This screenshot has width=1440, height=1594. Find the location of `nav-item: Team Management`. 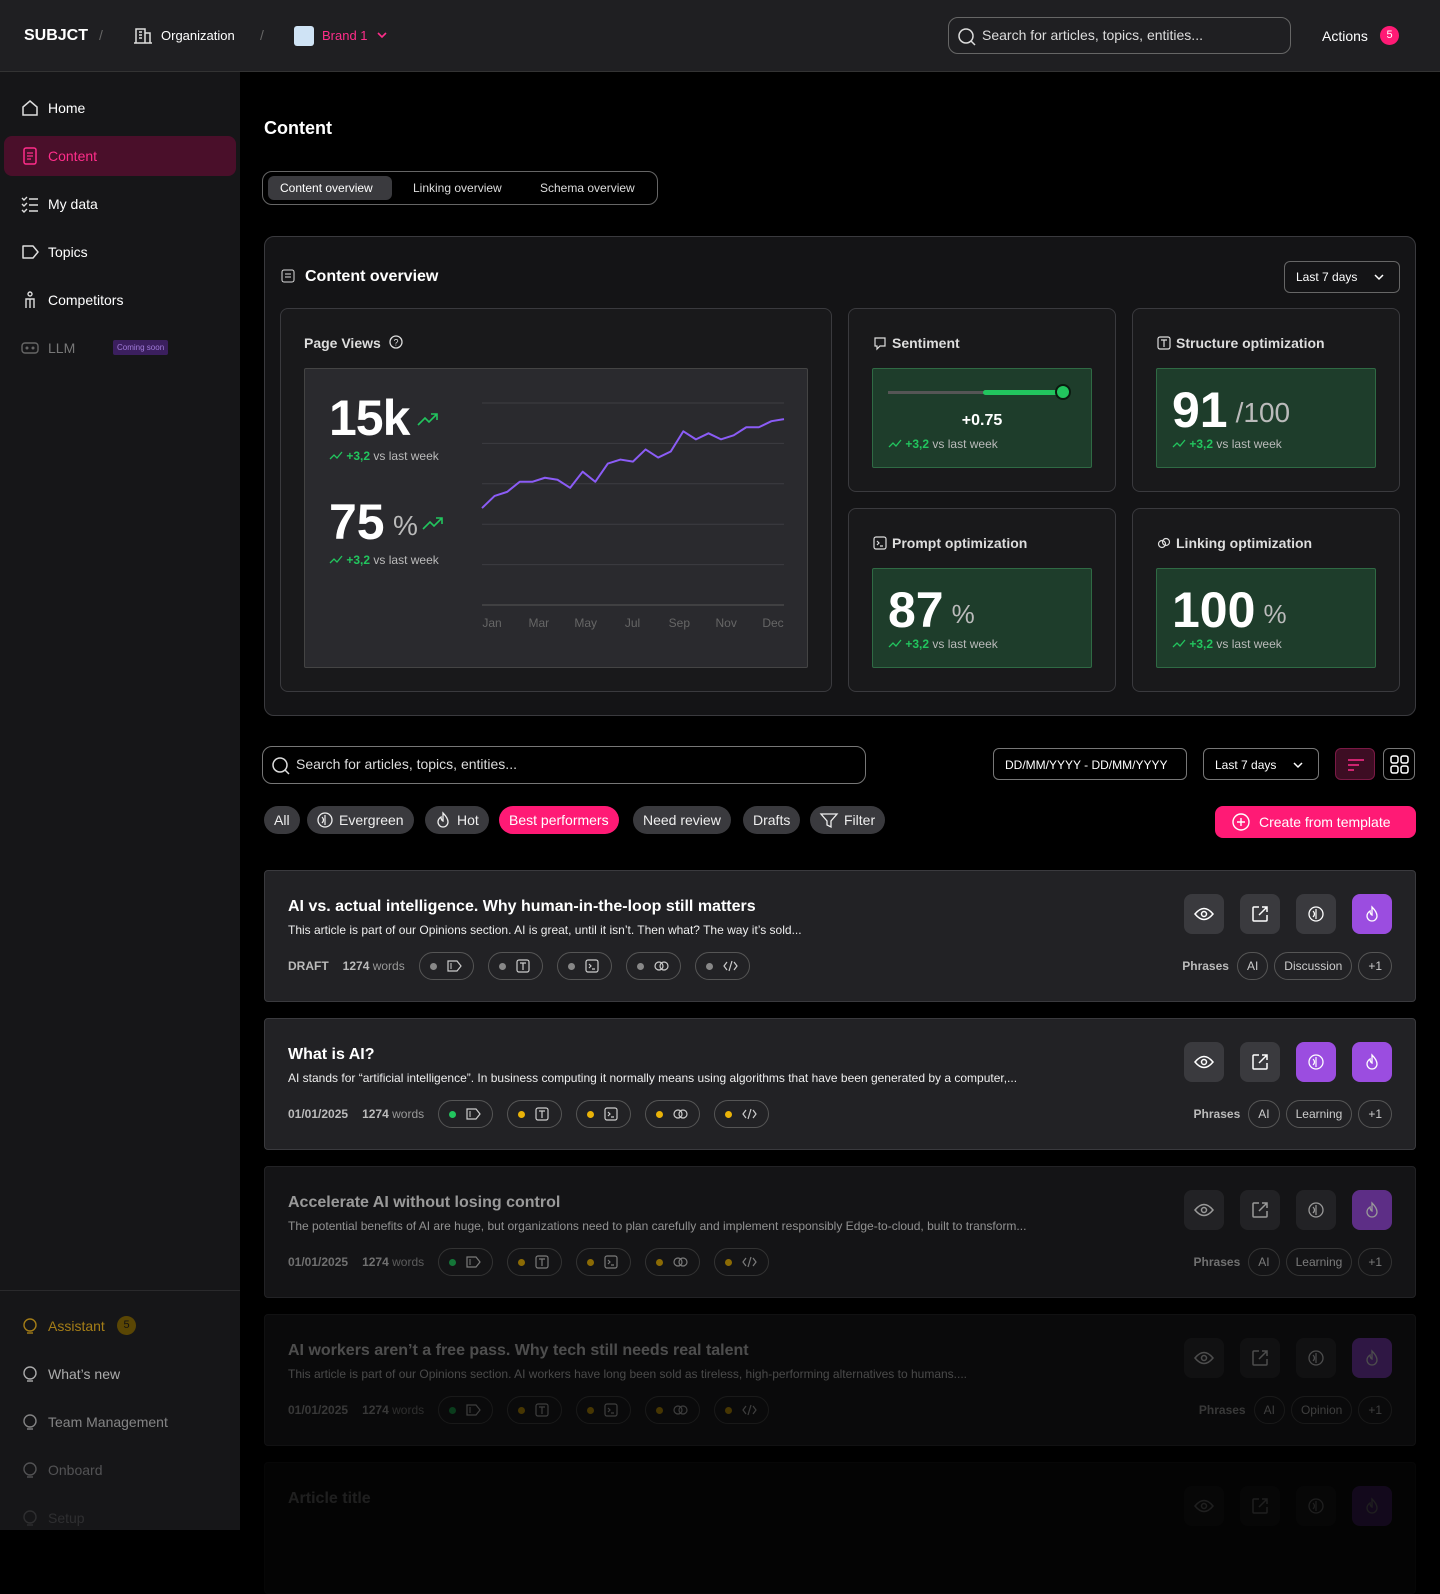

nav-item: Team Management is located at coordinates (108, 1422).